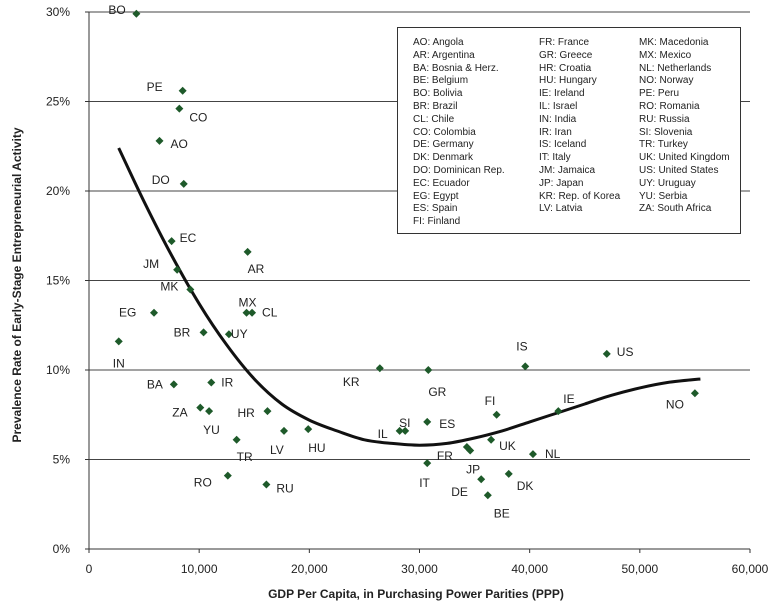  Describe the element at coordinates (435, 106) in the screenshot. I see `legend-entry: BR: Brazil` at that location.